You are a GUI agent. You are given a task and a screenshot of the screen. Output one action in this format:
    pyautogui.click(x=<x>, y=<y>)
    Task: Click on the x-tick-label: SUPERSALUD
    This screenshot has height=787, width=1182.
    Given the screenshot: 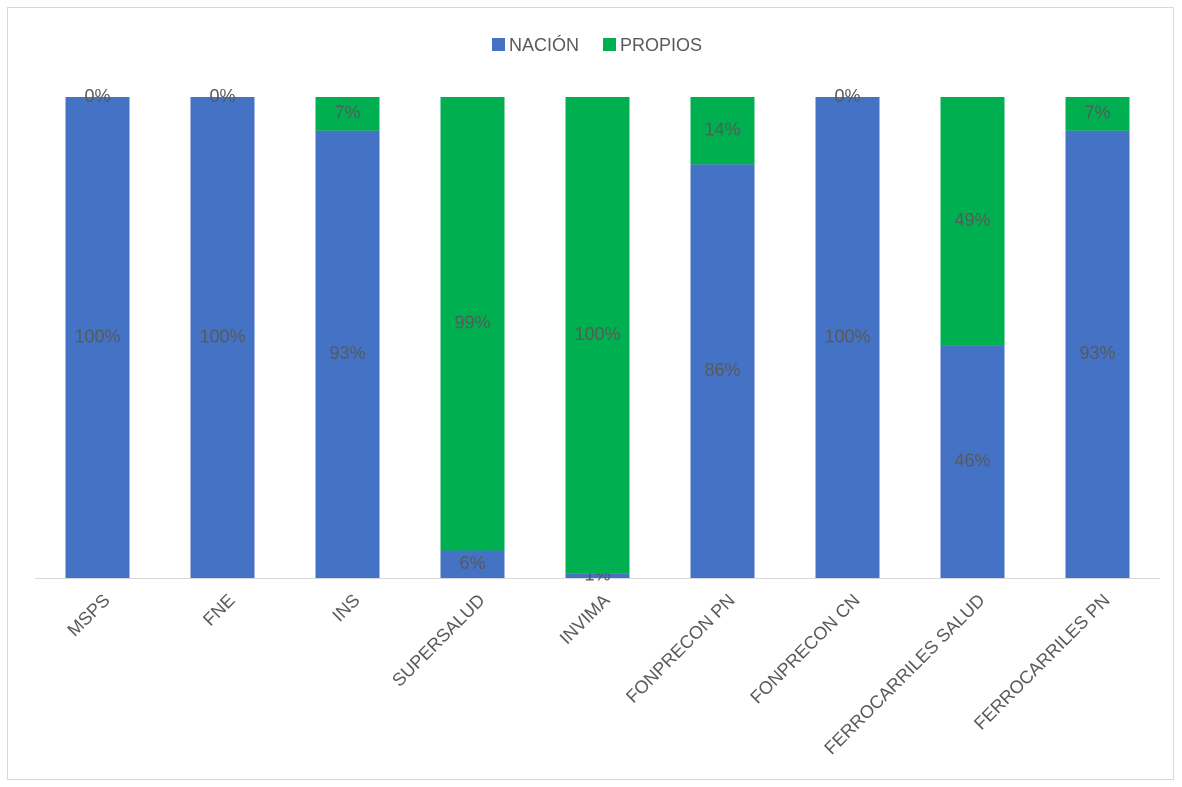 What is the action you would take?
    pyautogui.click(x=438, y=640)
    